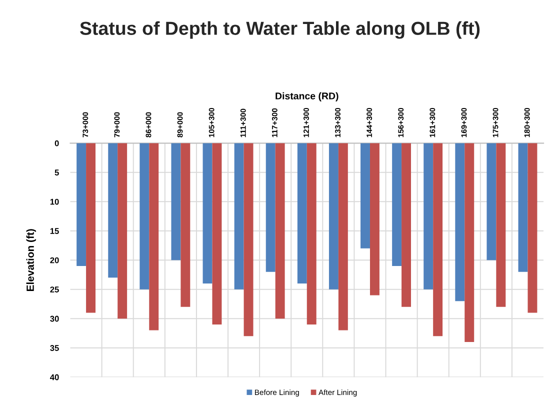 Image resolution: width=549 pixels, height=409 pixels. What do you see at coordinates (31, 260) in the screenshot?
I see `y-axis-title: Elevation (ft)` at bounding box center [31, 260].